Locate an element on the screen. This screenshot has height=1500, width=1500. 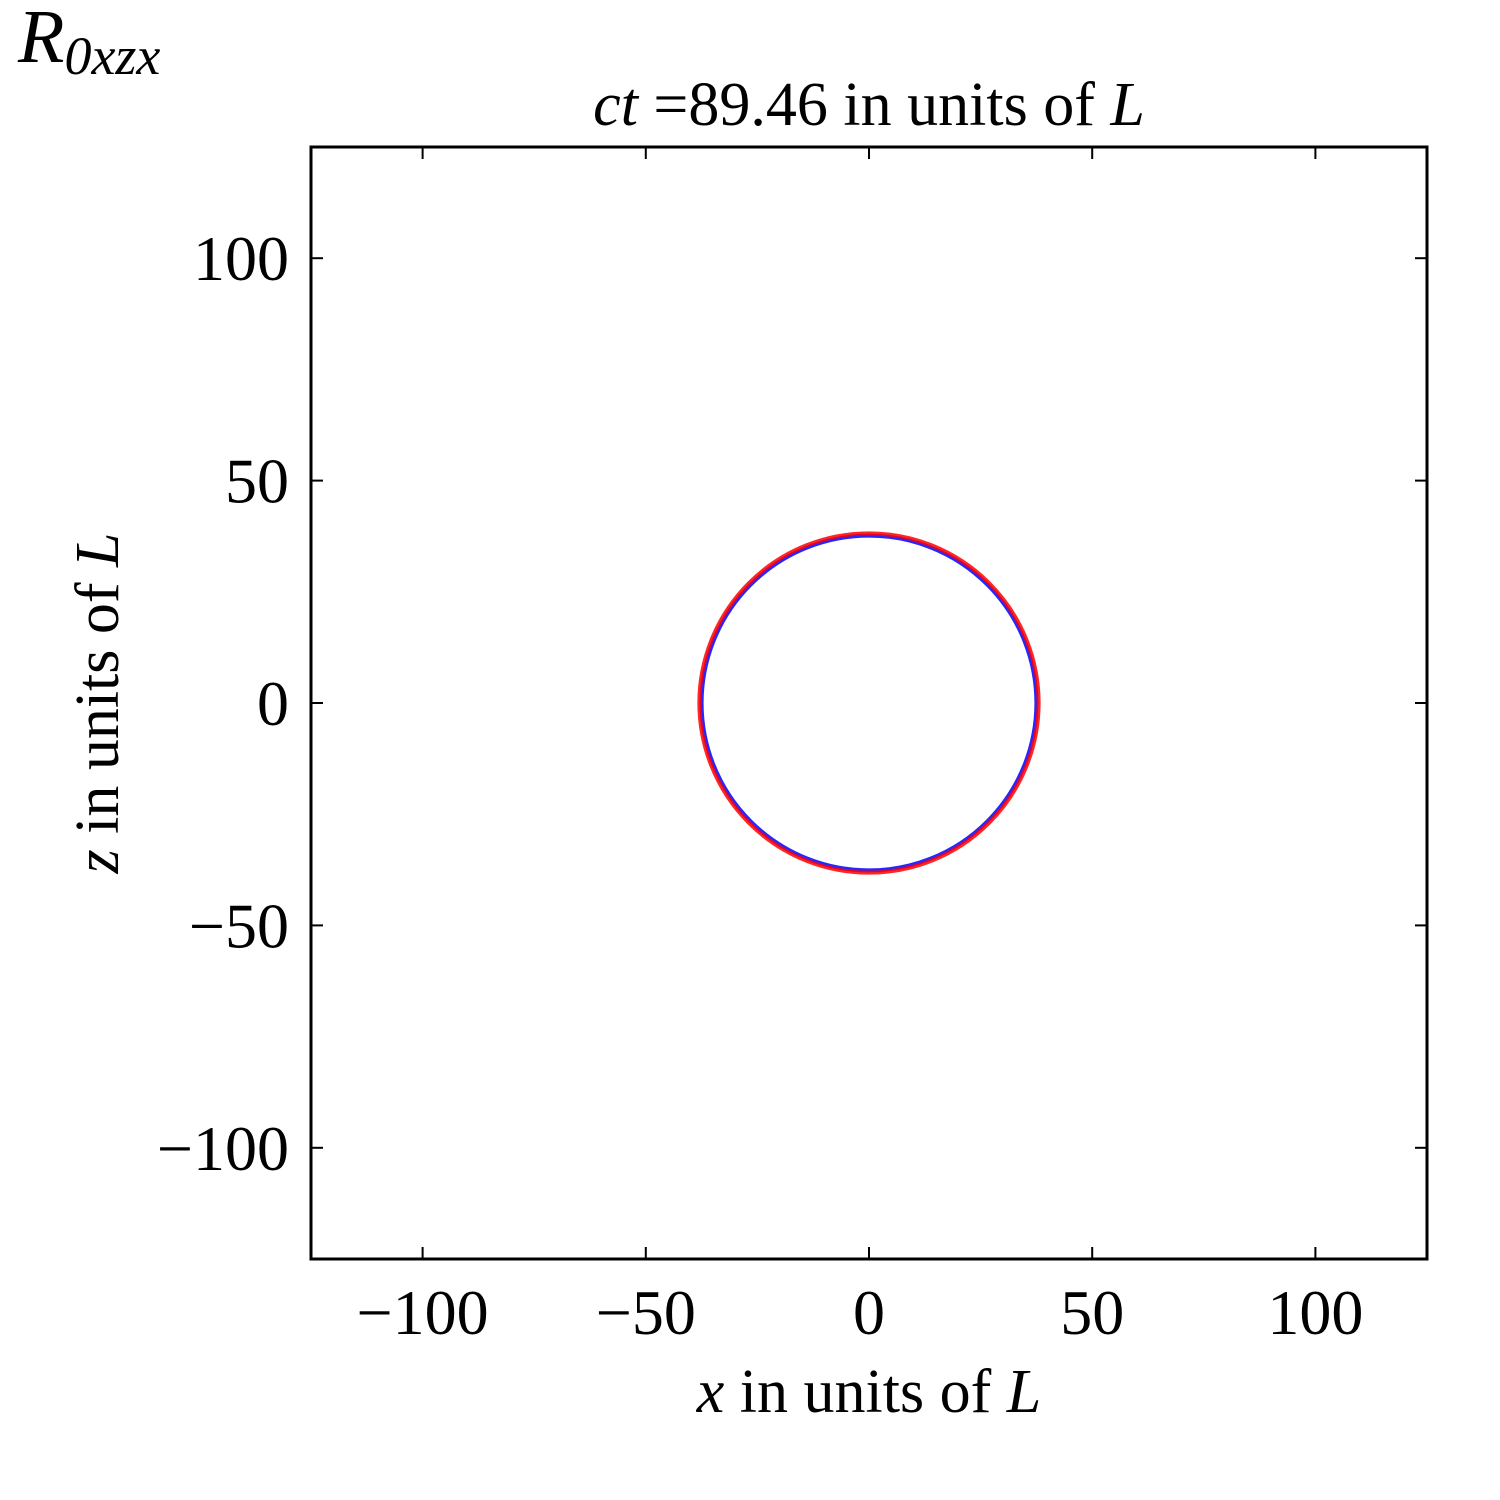
x-tick-label: 0 is located at coordinates (869, 1312).